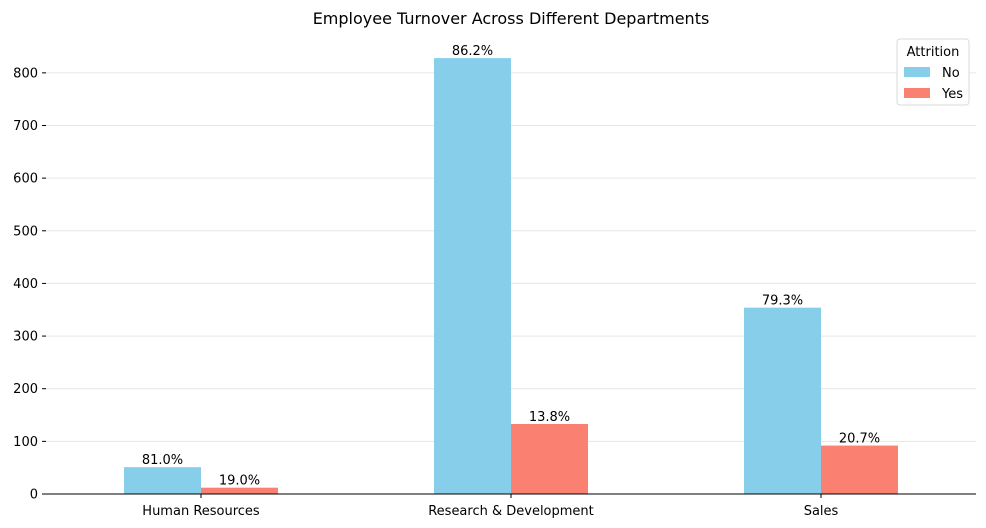 This screenshot has width=986, height=528. I want to click on bar-data-label: 86.2%, so click(472, 51).